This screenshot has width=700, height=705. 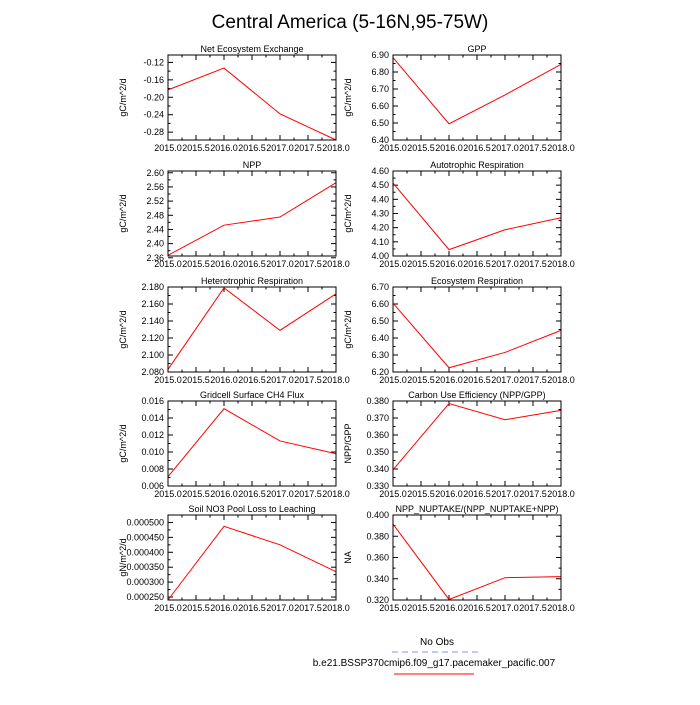 What do you see at coordinates (380, 355) in the screenshot?
I see `y-tick-label: 6.30` at bounding box center [380, 355].